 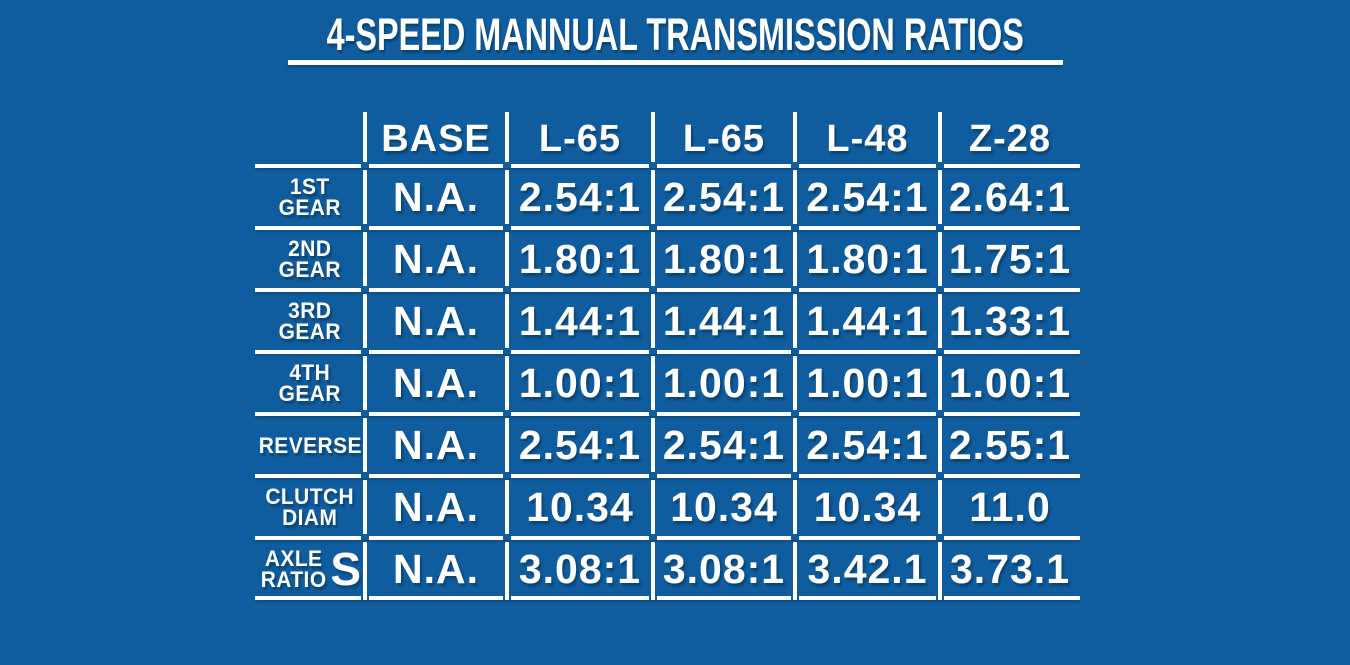 I want to click on row-label-line: 4TH, so click(x=310, y=372).